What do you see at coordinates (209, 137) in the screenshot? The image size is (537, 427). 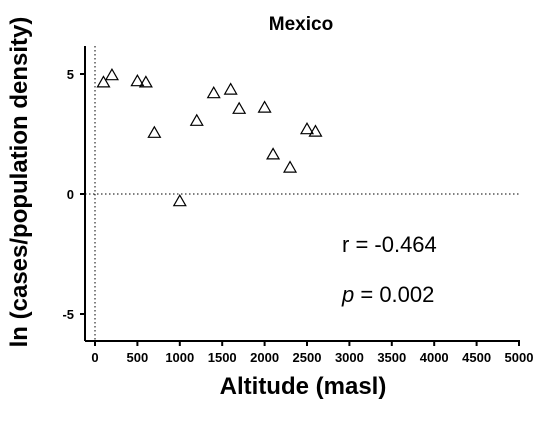 I see `data-points` at bounding box center [209, 137].